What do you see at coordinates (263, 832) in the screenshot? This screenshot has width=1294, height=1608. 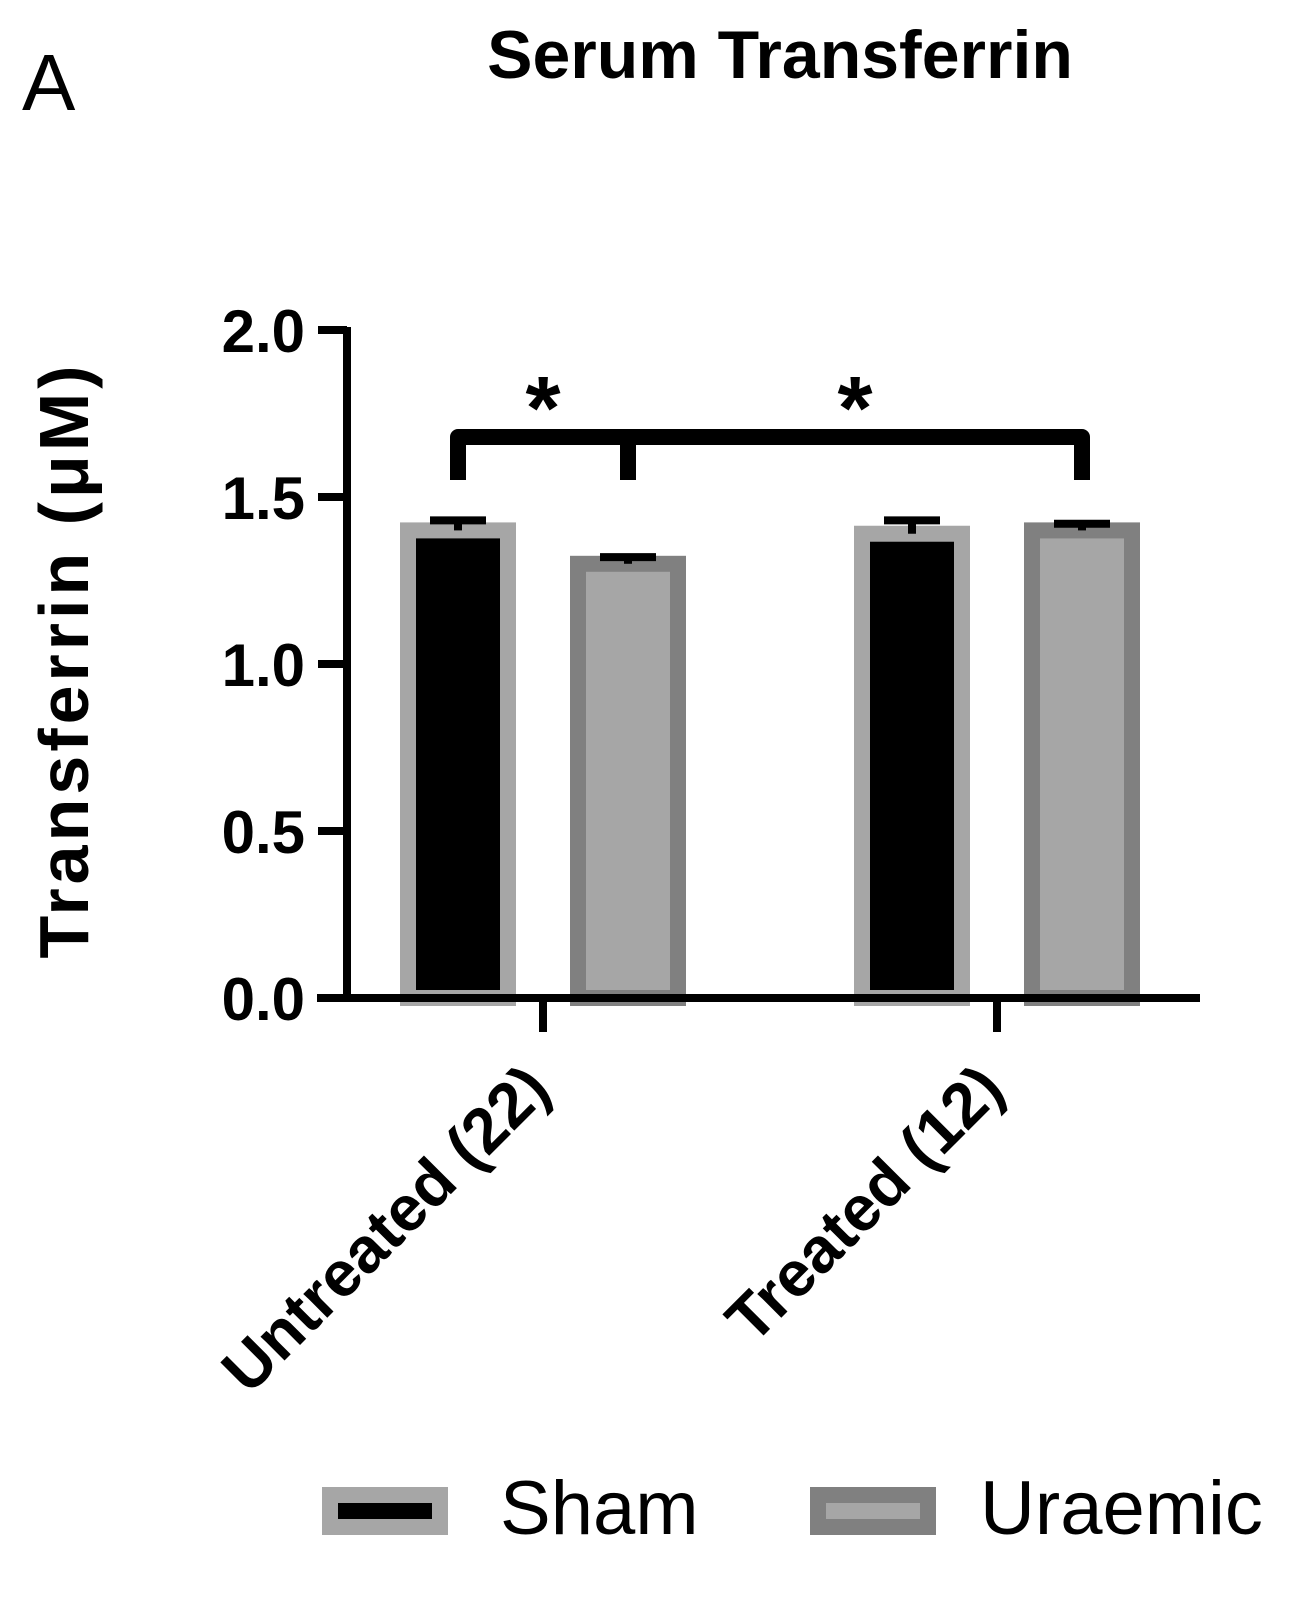 I see `y-tick-label: 0.5` at bounding box center [263, 832].